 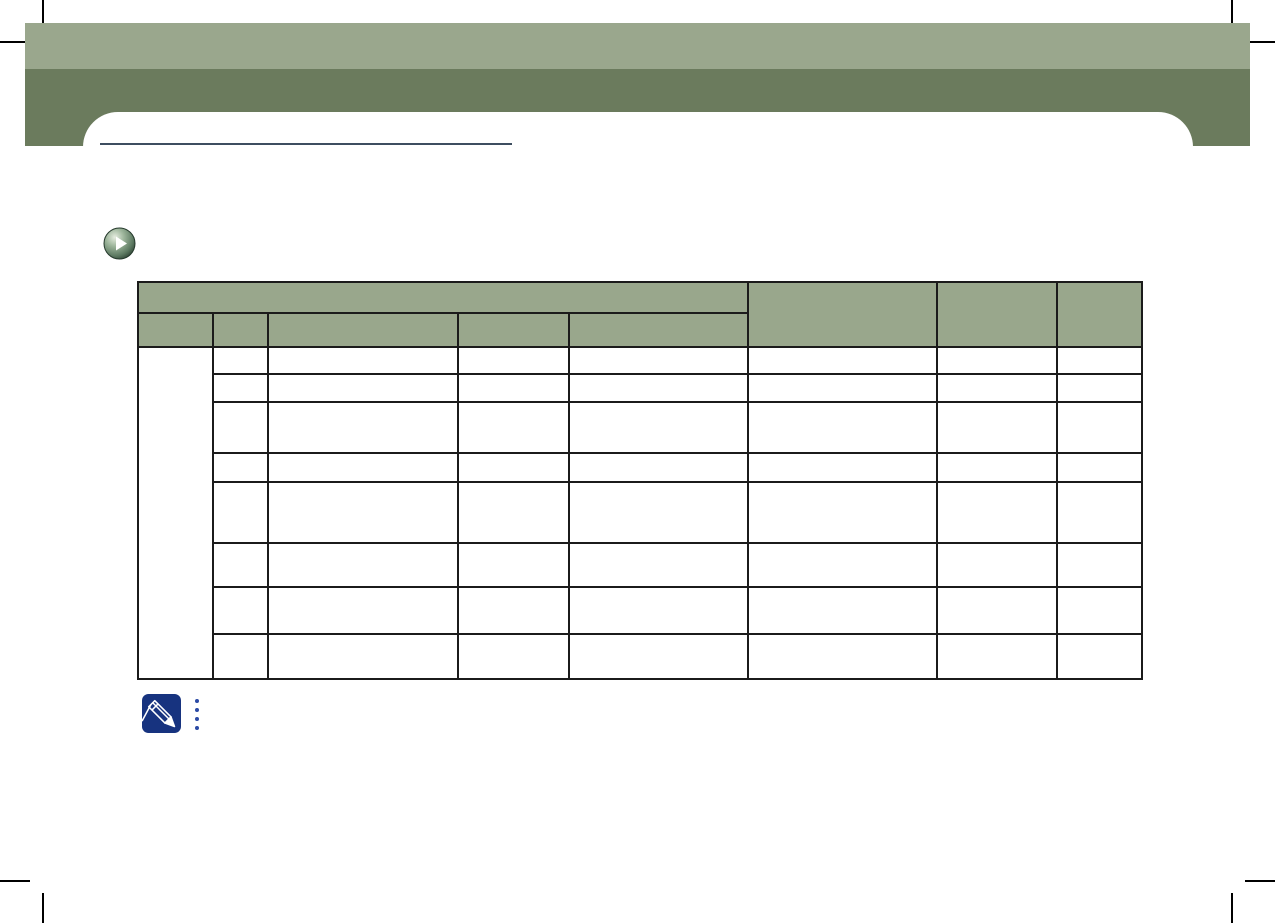 What do you see at coordinates (306, 130) in the screenshot?
I see `section-title` at bounding box center [306, 130].